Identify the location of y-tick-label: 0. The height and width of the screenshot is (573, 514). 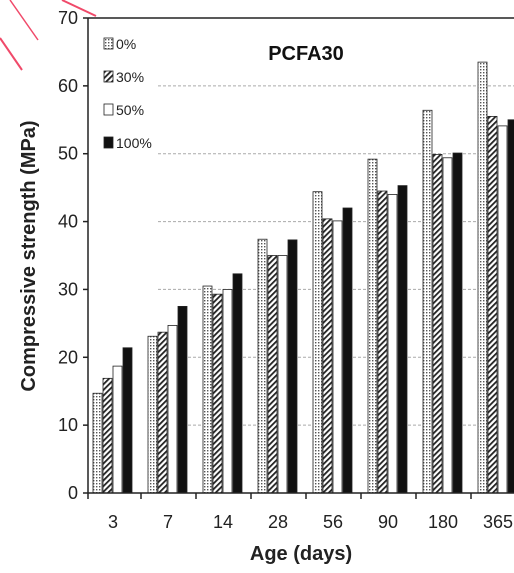
(73, 493).